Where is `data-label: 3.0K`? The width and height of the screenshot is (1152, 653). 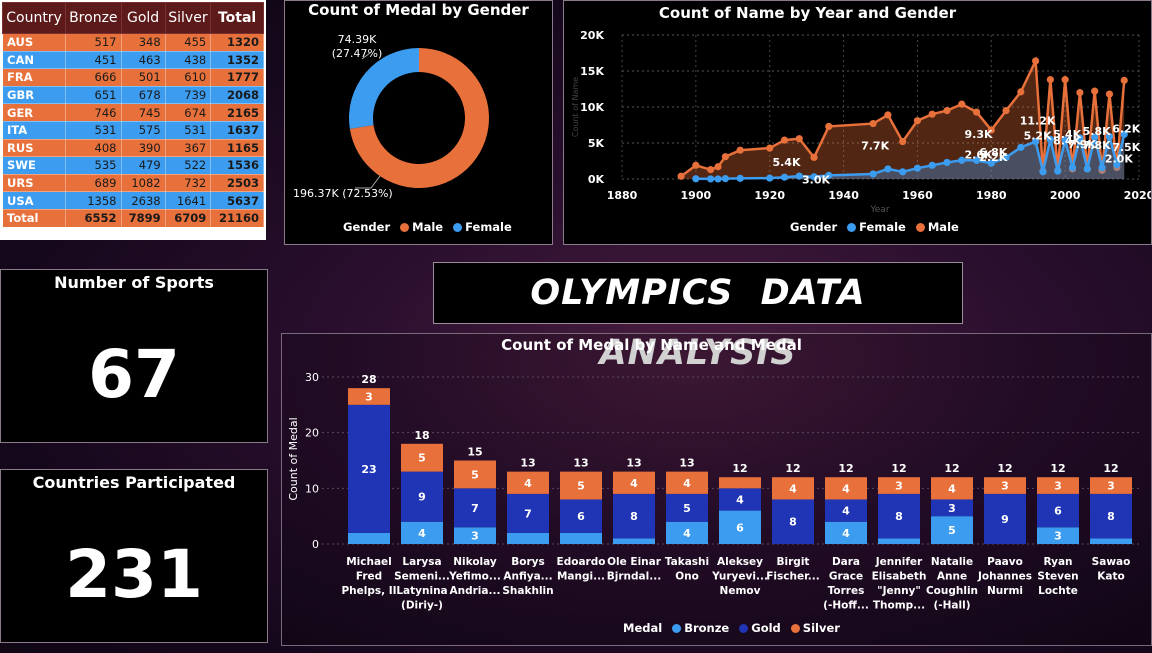
data-label: 3.0K is located at coordinates (816, 179).